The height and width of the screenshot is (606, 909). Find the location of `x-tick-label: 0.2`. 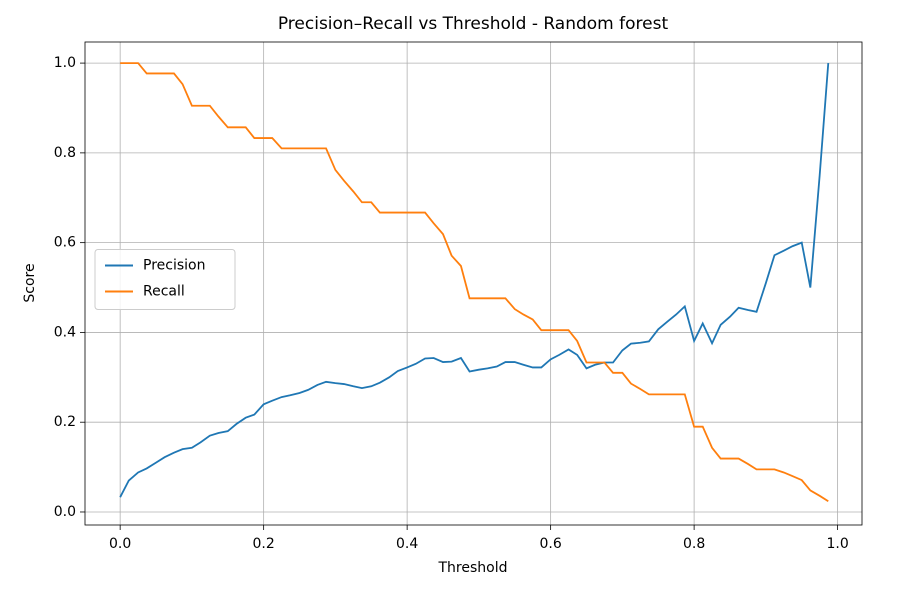

x-tick-label: 0.2 is located at coordinates (264, 544).